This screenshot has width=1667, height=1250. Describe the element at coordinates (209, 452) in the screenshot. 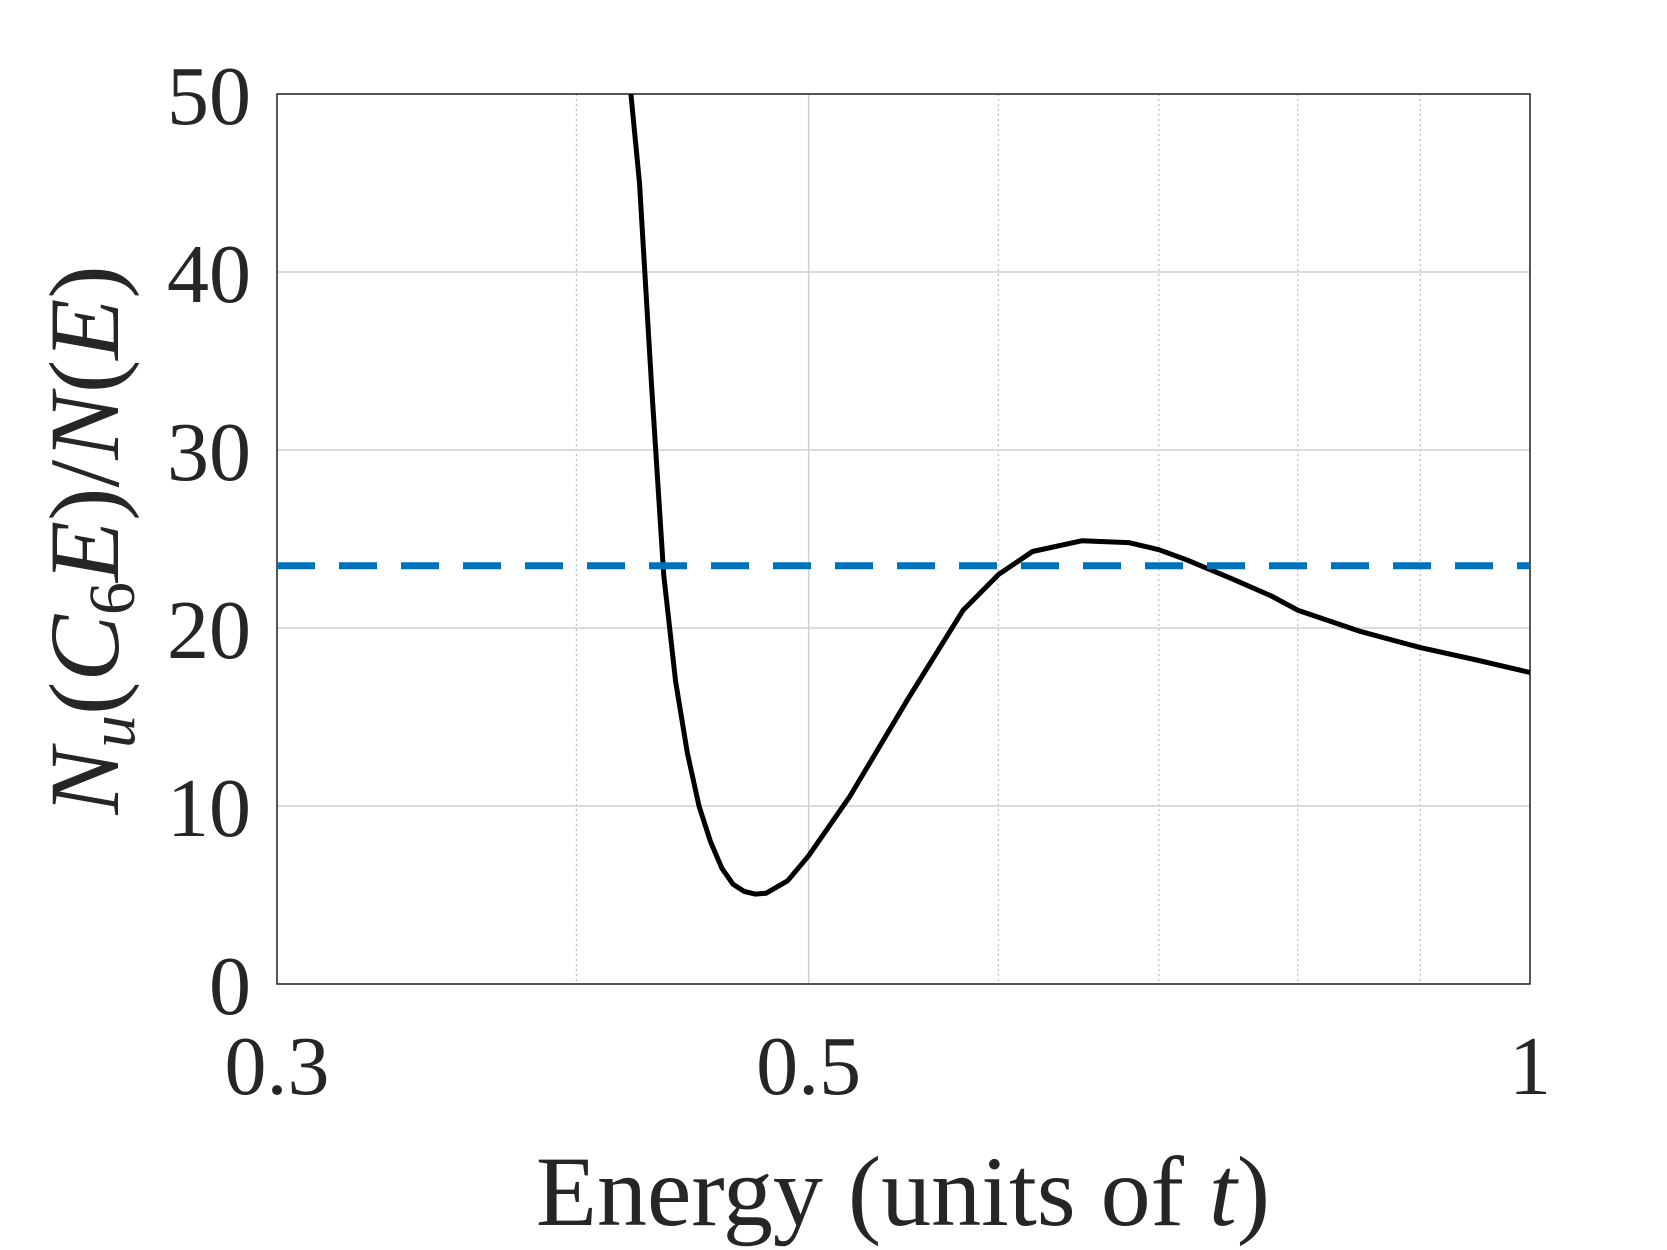

I see `y-tick-label: 30` at that location.